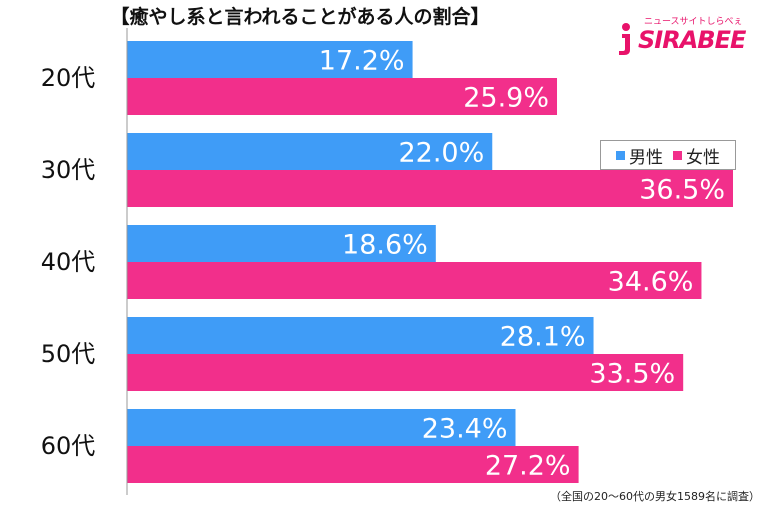  What do you see at coordinates (441, 153) in the screenshot?
I see `data-label-male: 22.0%` at bounding box center [441, 153].